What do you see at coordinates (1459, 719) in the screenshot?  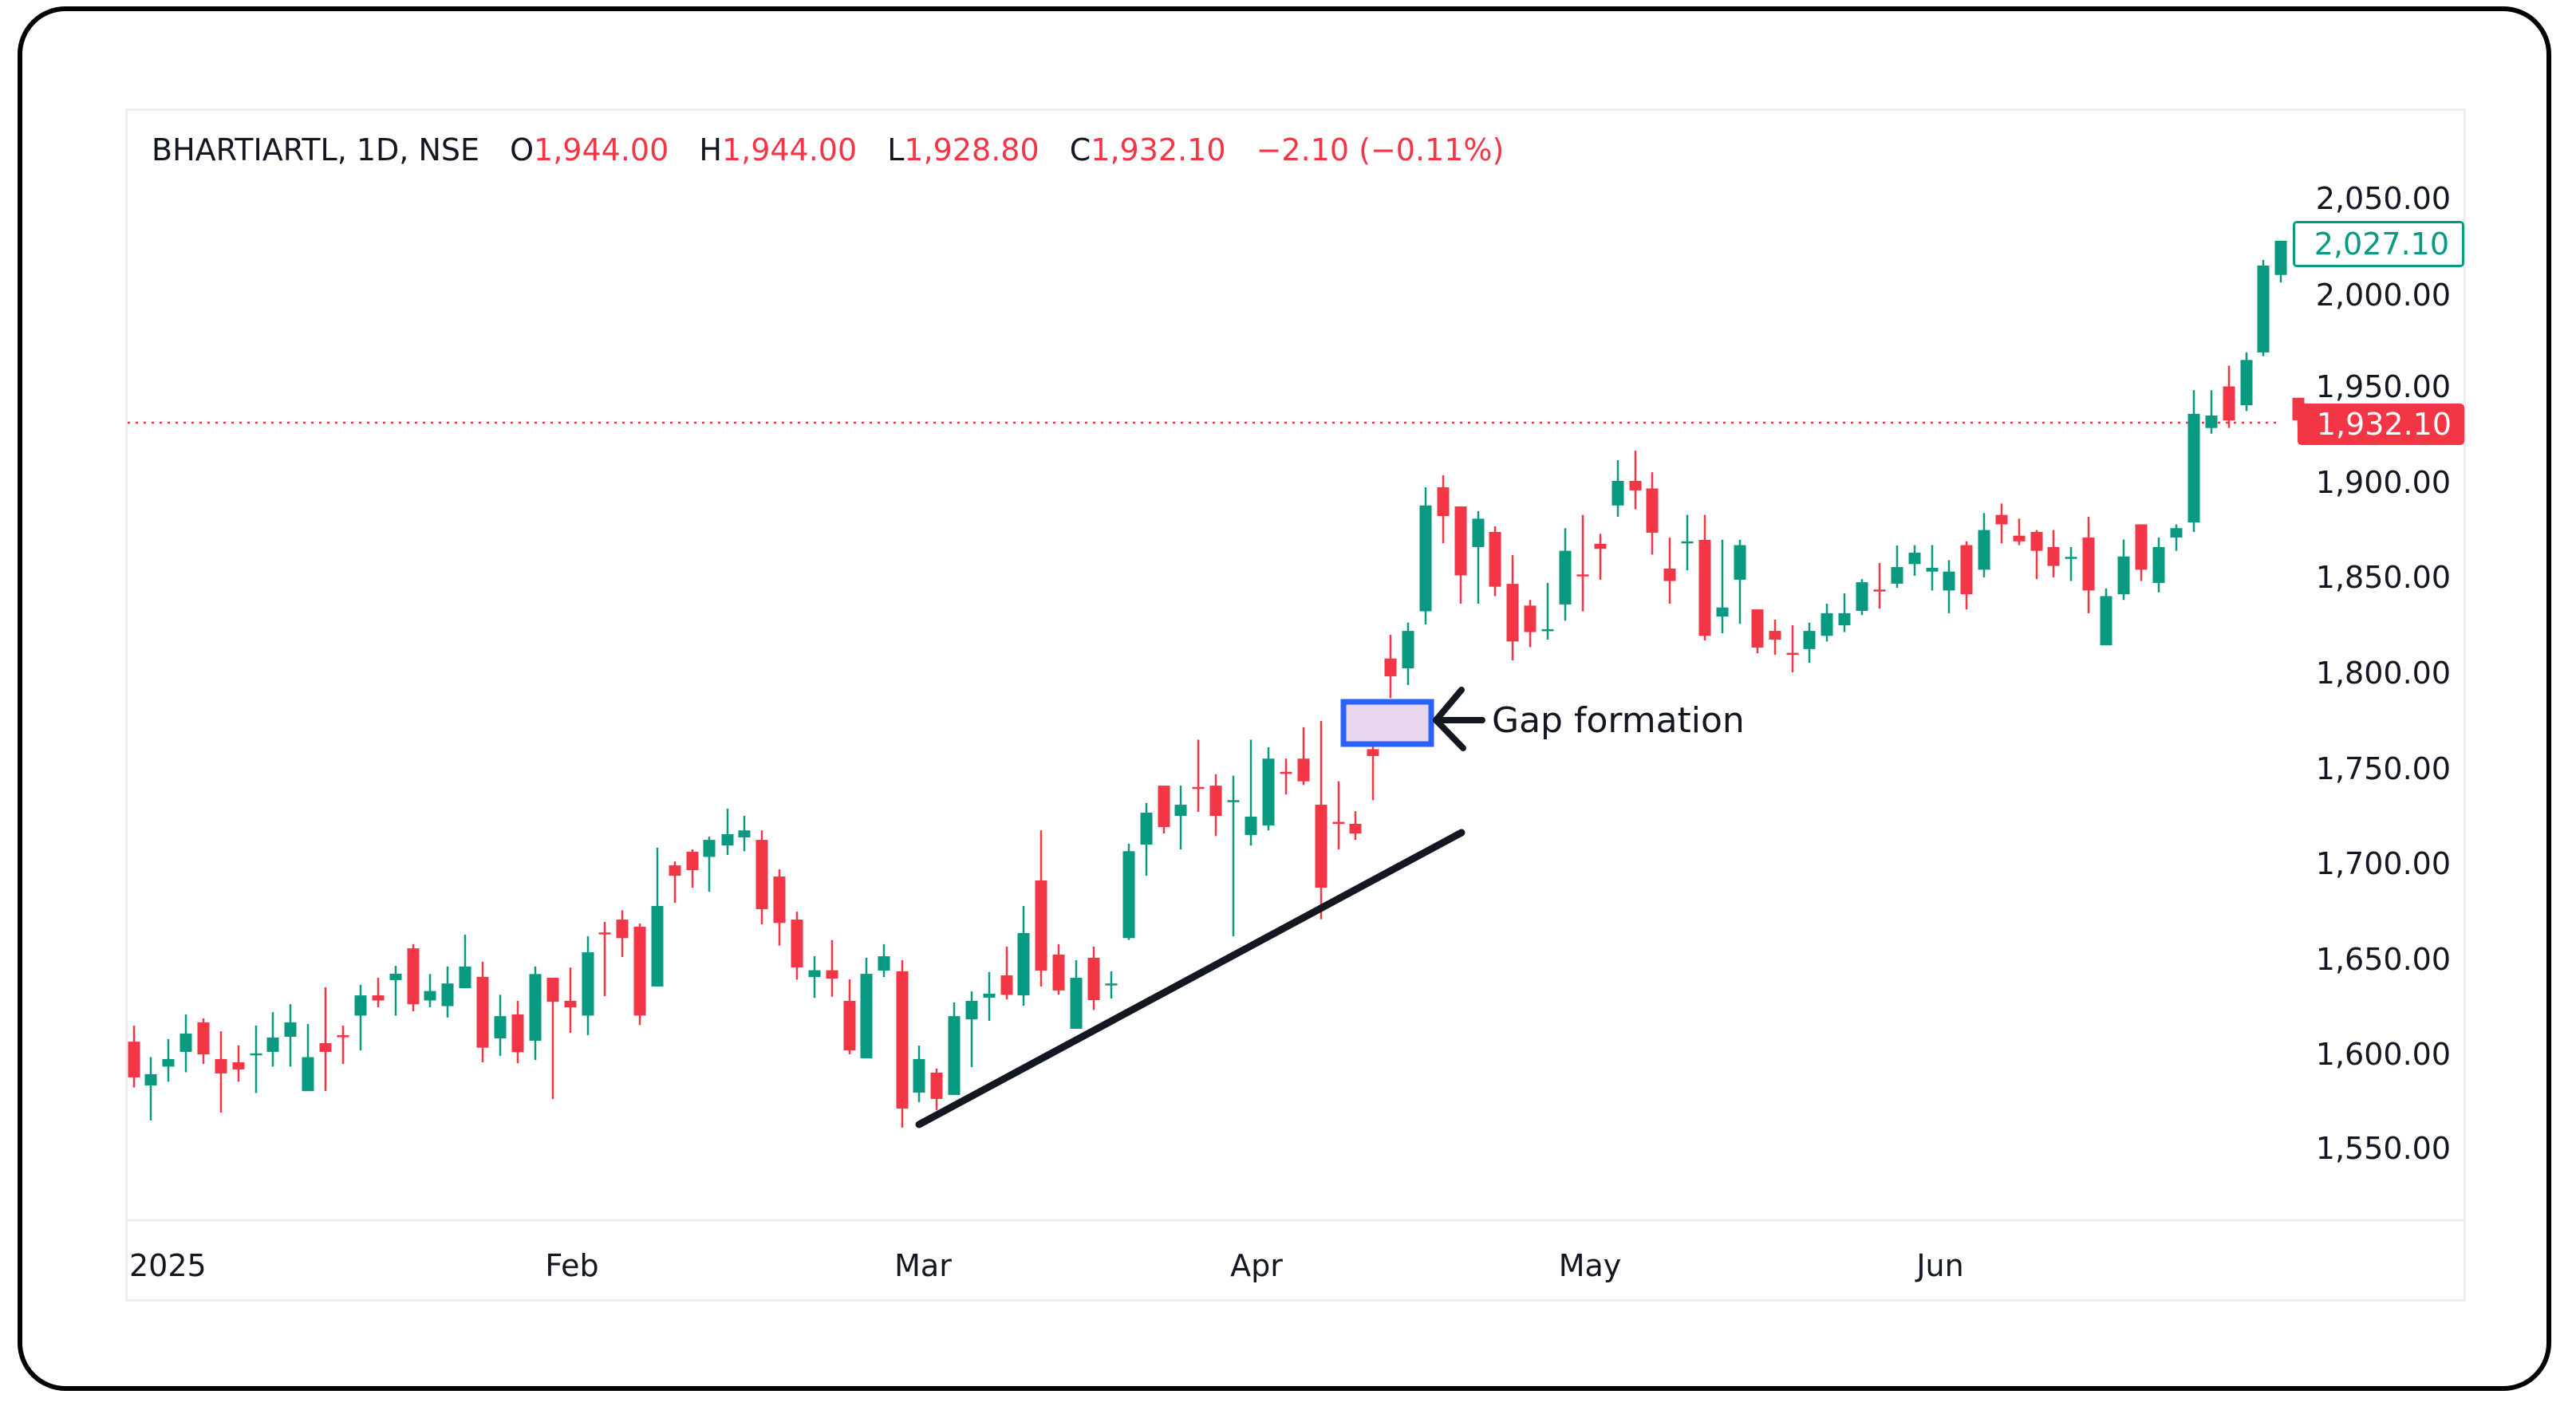 I see `arrow-icon` at bounding box center [1459, 719].